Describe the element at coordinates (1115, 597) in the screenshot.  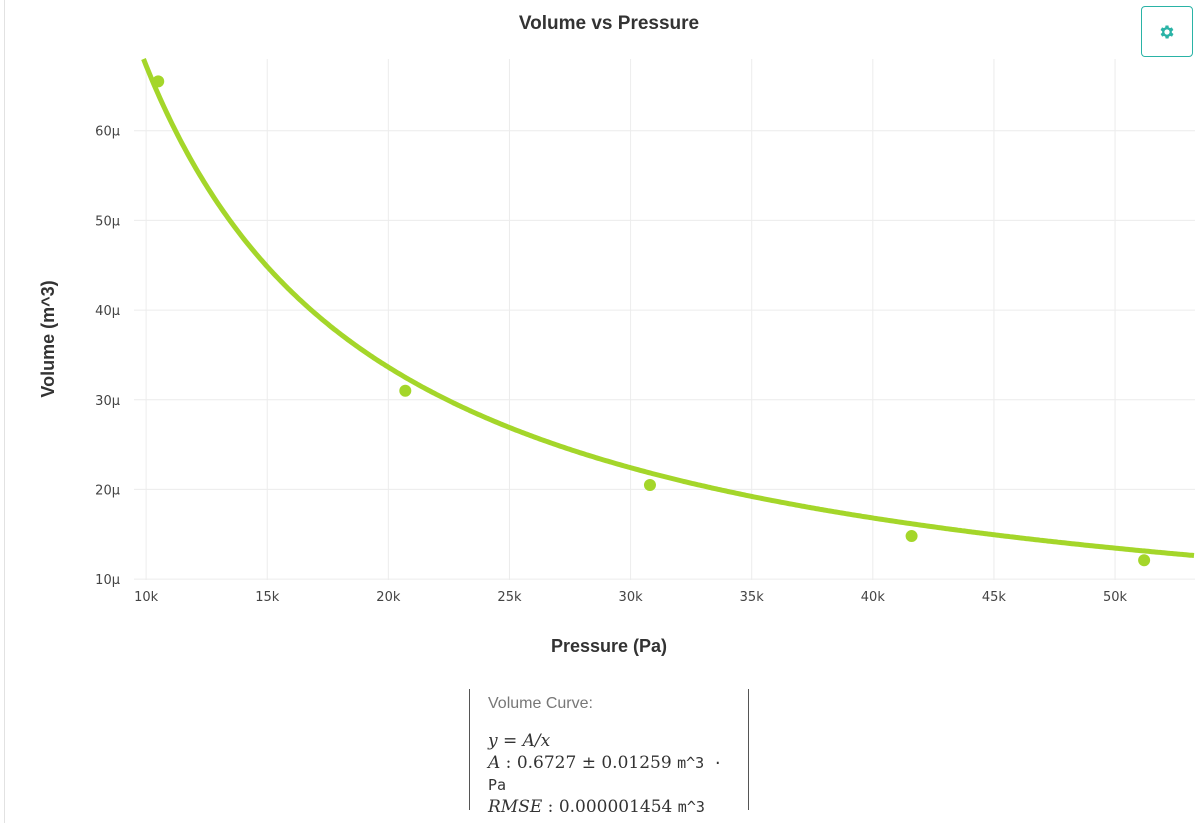
I see `x-tick-label: 50k` at that location.